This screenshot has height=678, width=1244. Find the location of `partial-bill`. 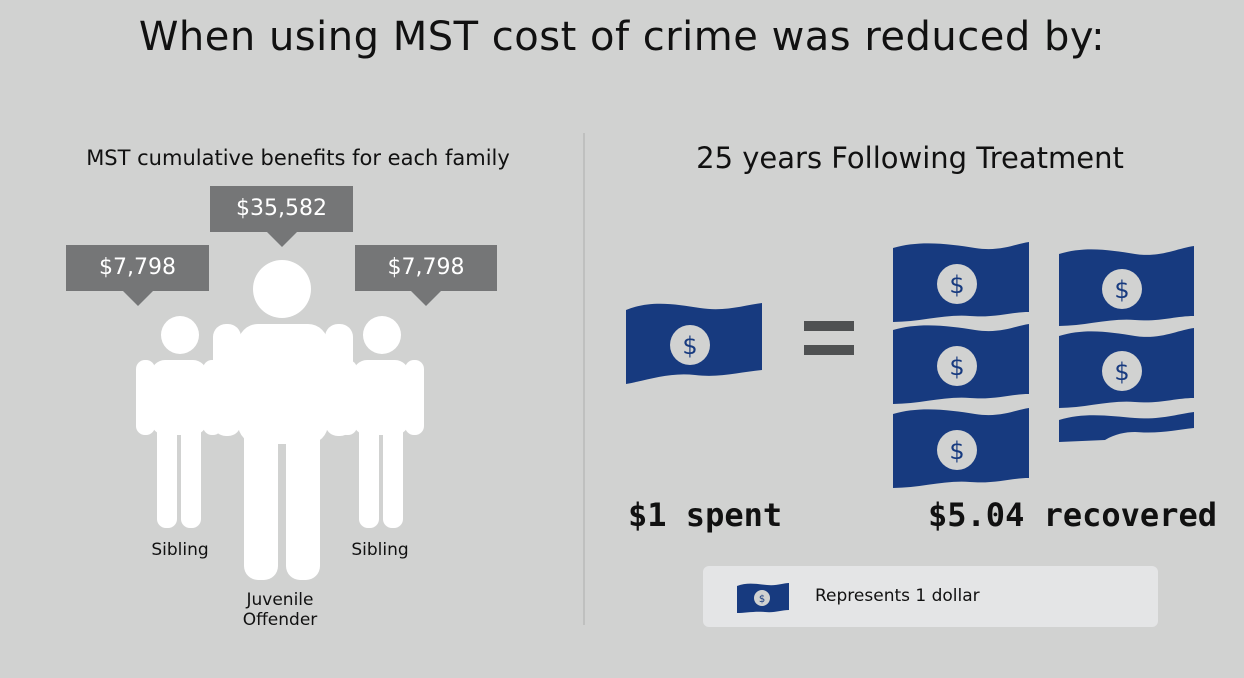

partial-bill is located at coordinates (1126, 427).